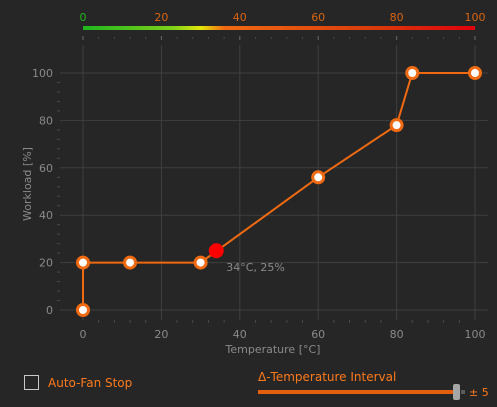 Image resolution: width=497 pixels, height=407 pixels. I want to click on current-operating-point: 34°C, 25%, so click(246, 258).